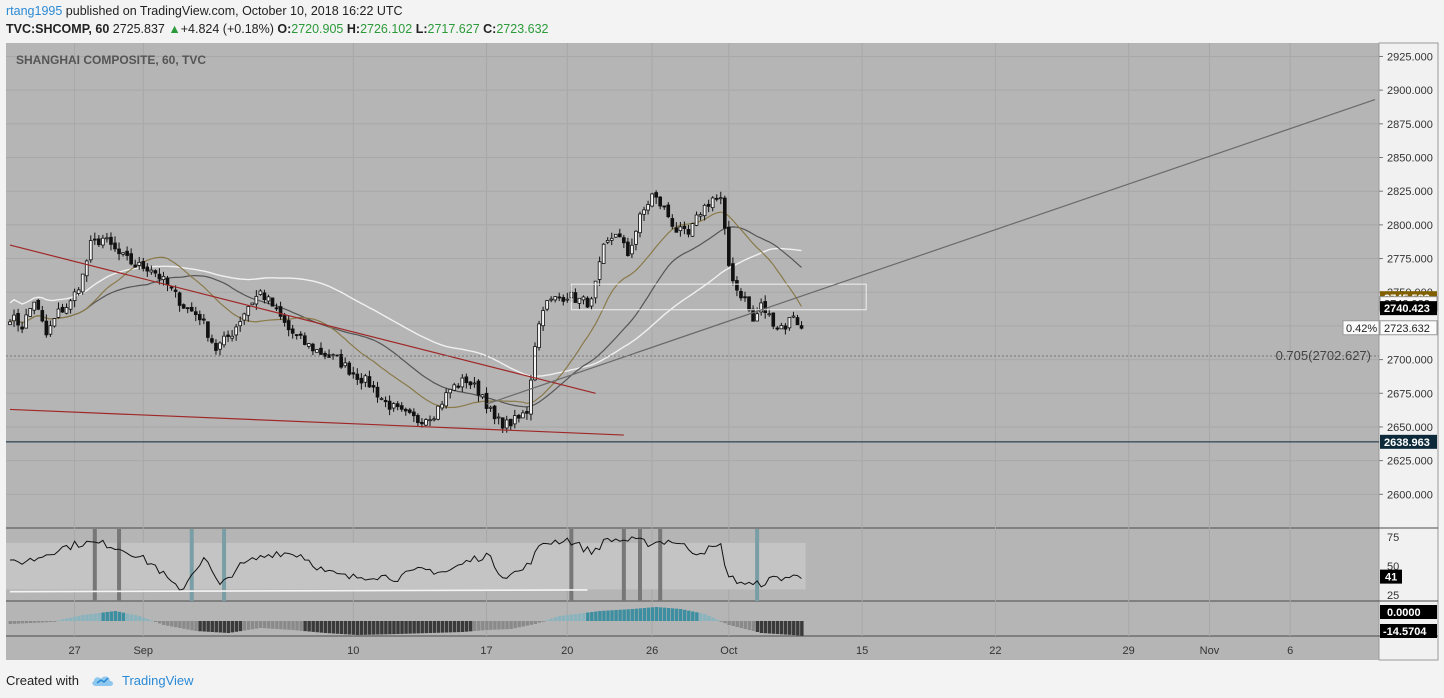 This screenshot has height=698, width=1444. What do you see at coordinates (486, 651) in the screenshot?
I see `x-tick-label: 17` at bounding box center [486, 651].